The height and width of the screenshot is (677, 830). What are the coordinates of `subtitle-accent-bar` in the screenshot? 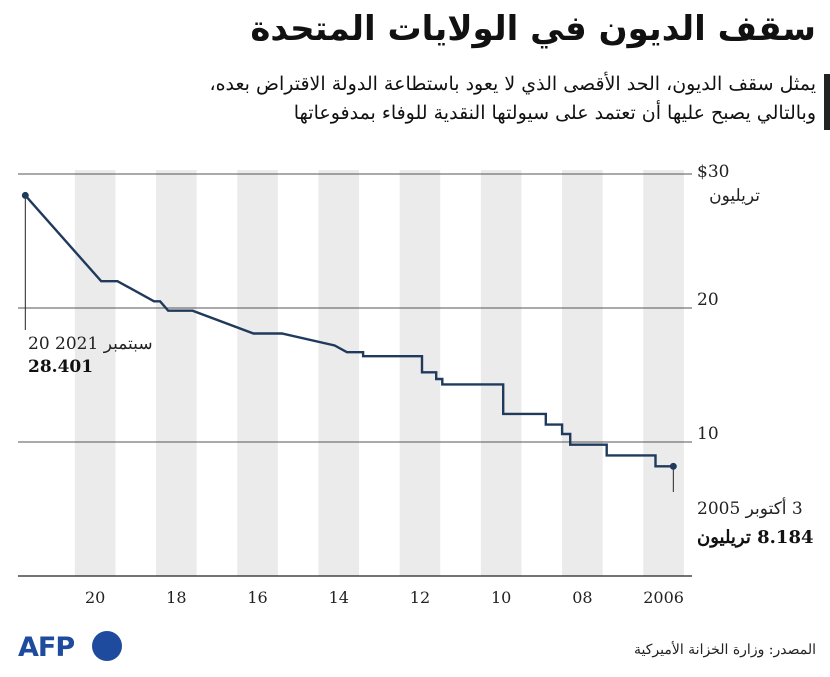 It's located at (827, 102).